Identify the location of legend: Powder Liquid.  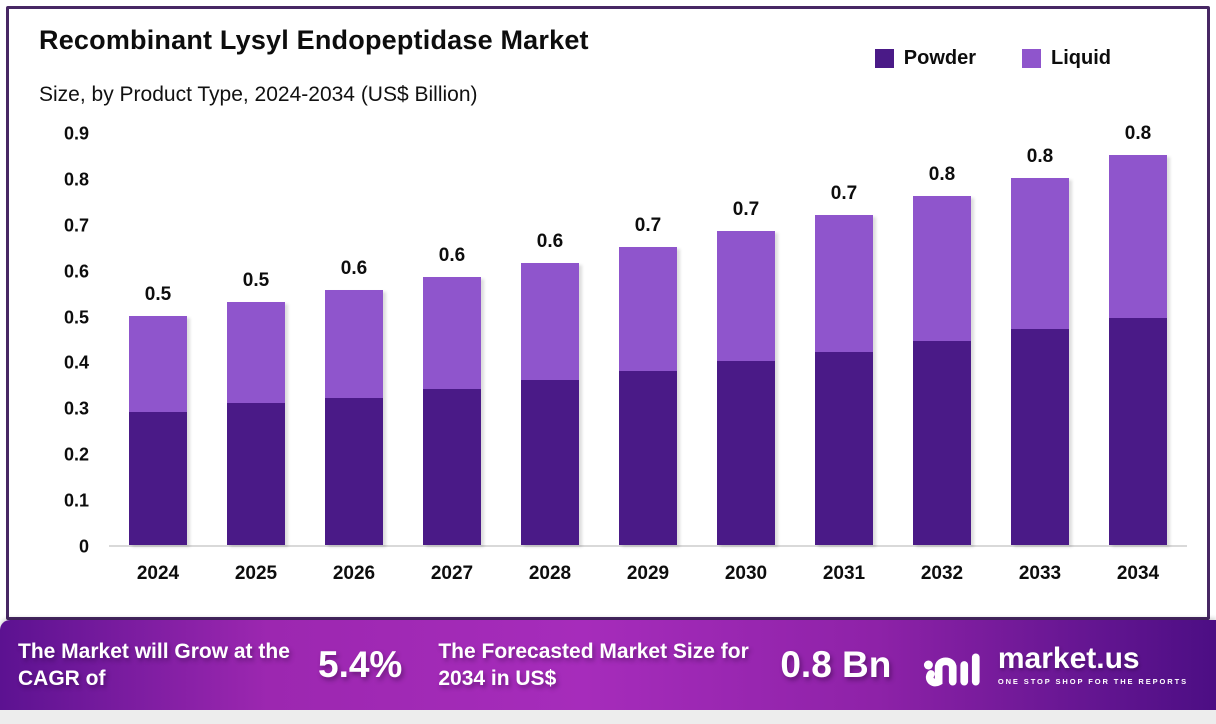
(992, 58).